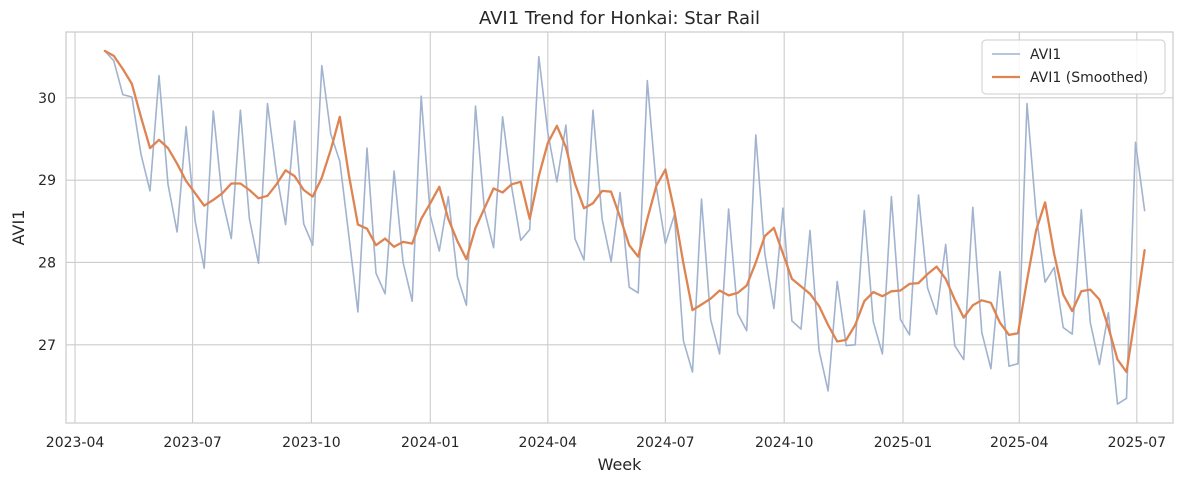  Describe the element at coordinates (47, 263) in the screenshot. I see `y-tick-label: 28` at that location.